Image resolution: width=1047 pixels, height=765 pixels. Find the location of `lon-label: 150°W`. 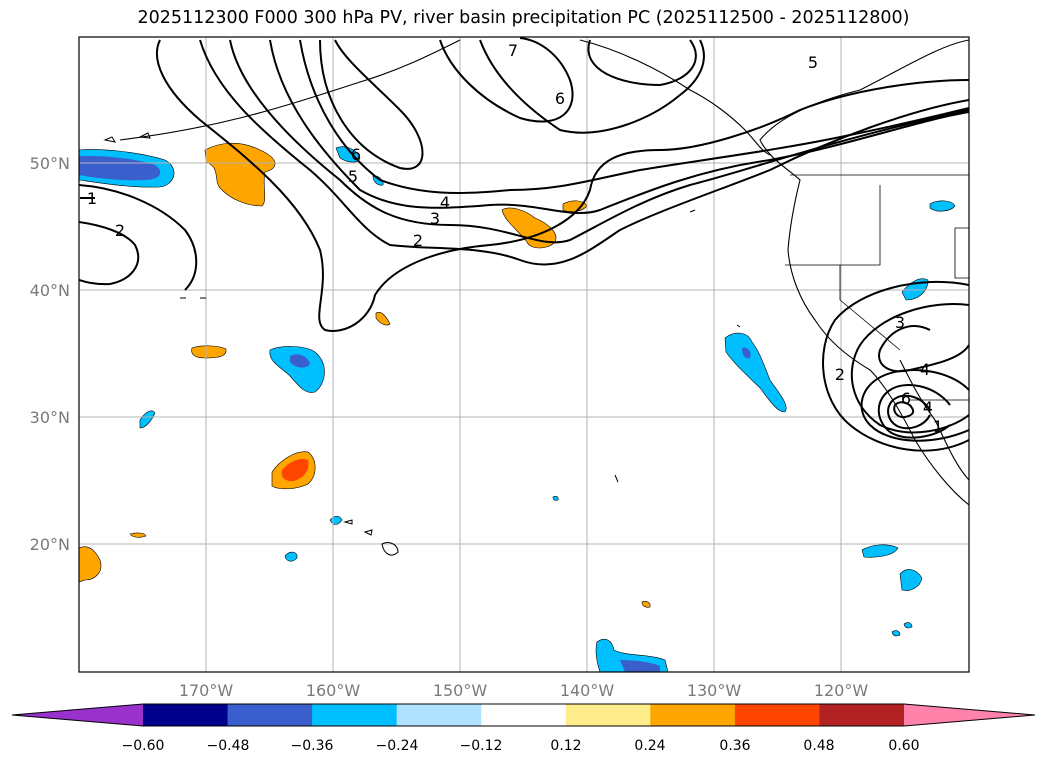

lon-label: 150°W is located at coordinates (460, 690).